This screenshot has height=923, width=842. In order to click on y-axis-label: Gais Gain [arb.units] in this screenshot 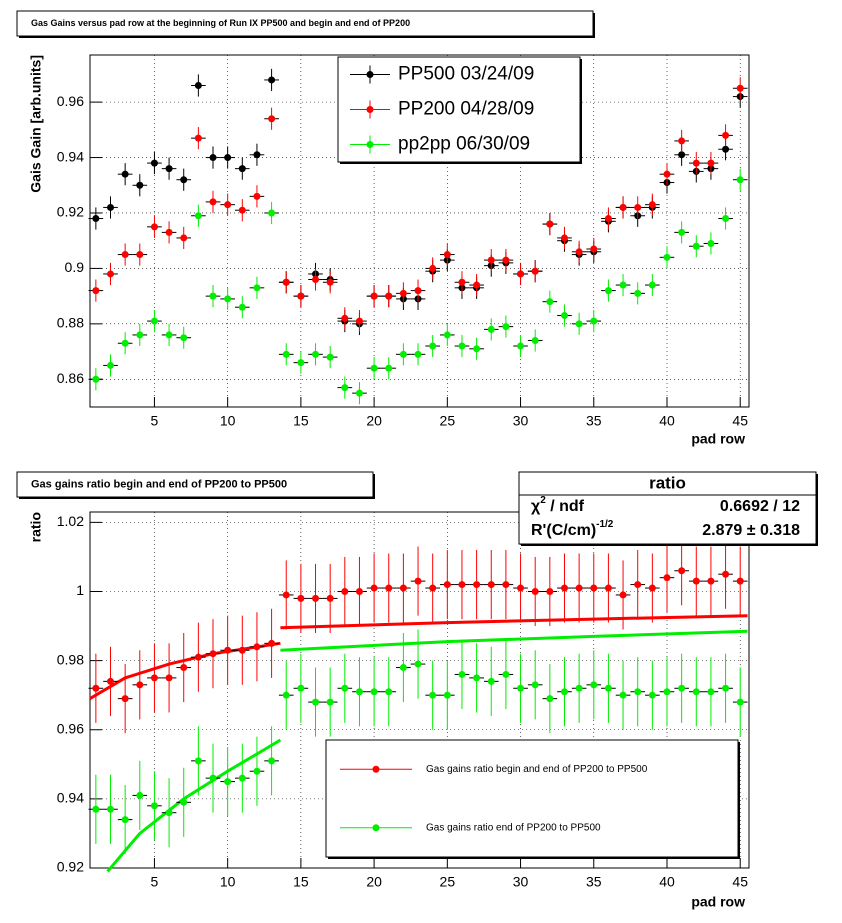, I will do `click(36, 124)`.